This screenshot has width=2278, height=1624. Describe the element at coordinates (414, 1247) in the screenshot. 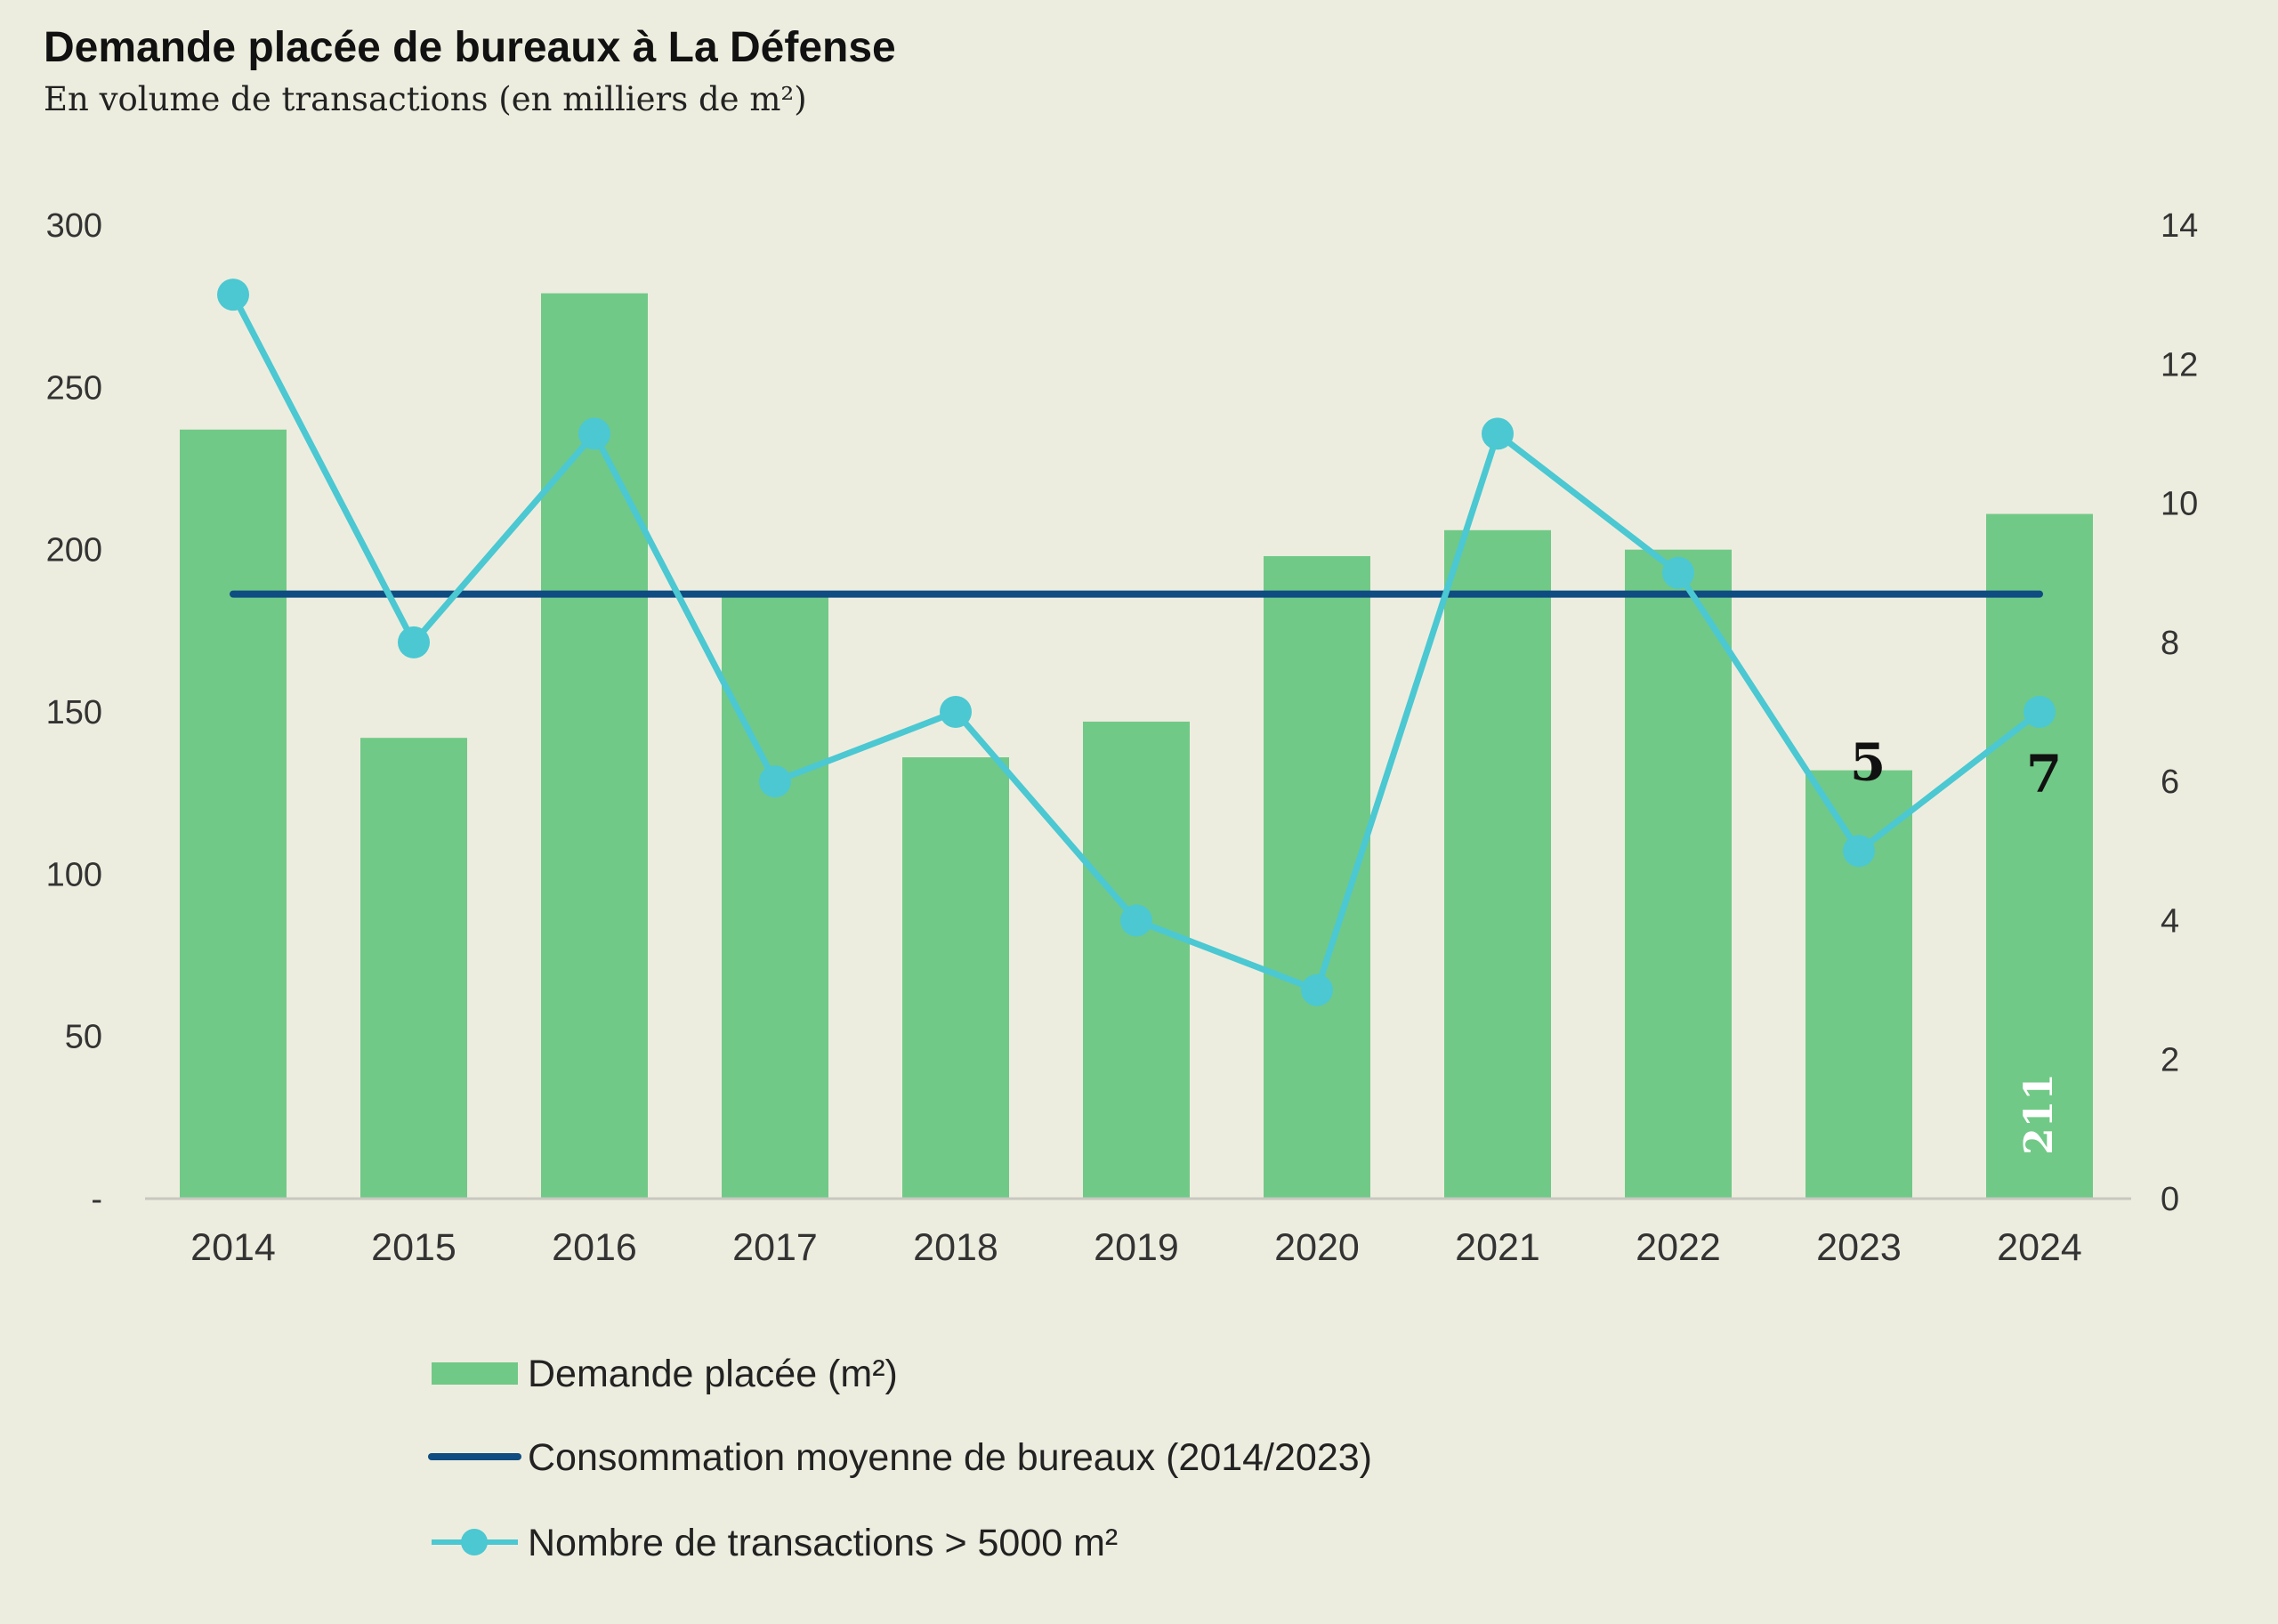

I see `x-tick-label: 2015` at that location.